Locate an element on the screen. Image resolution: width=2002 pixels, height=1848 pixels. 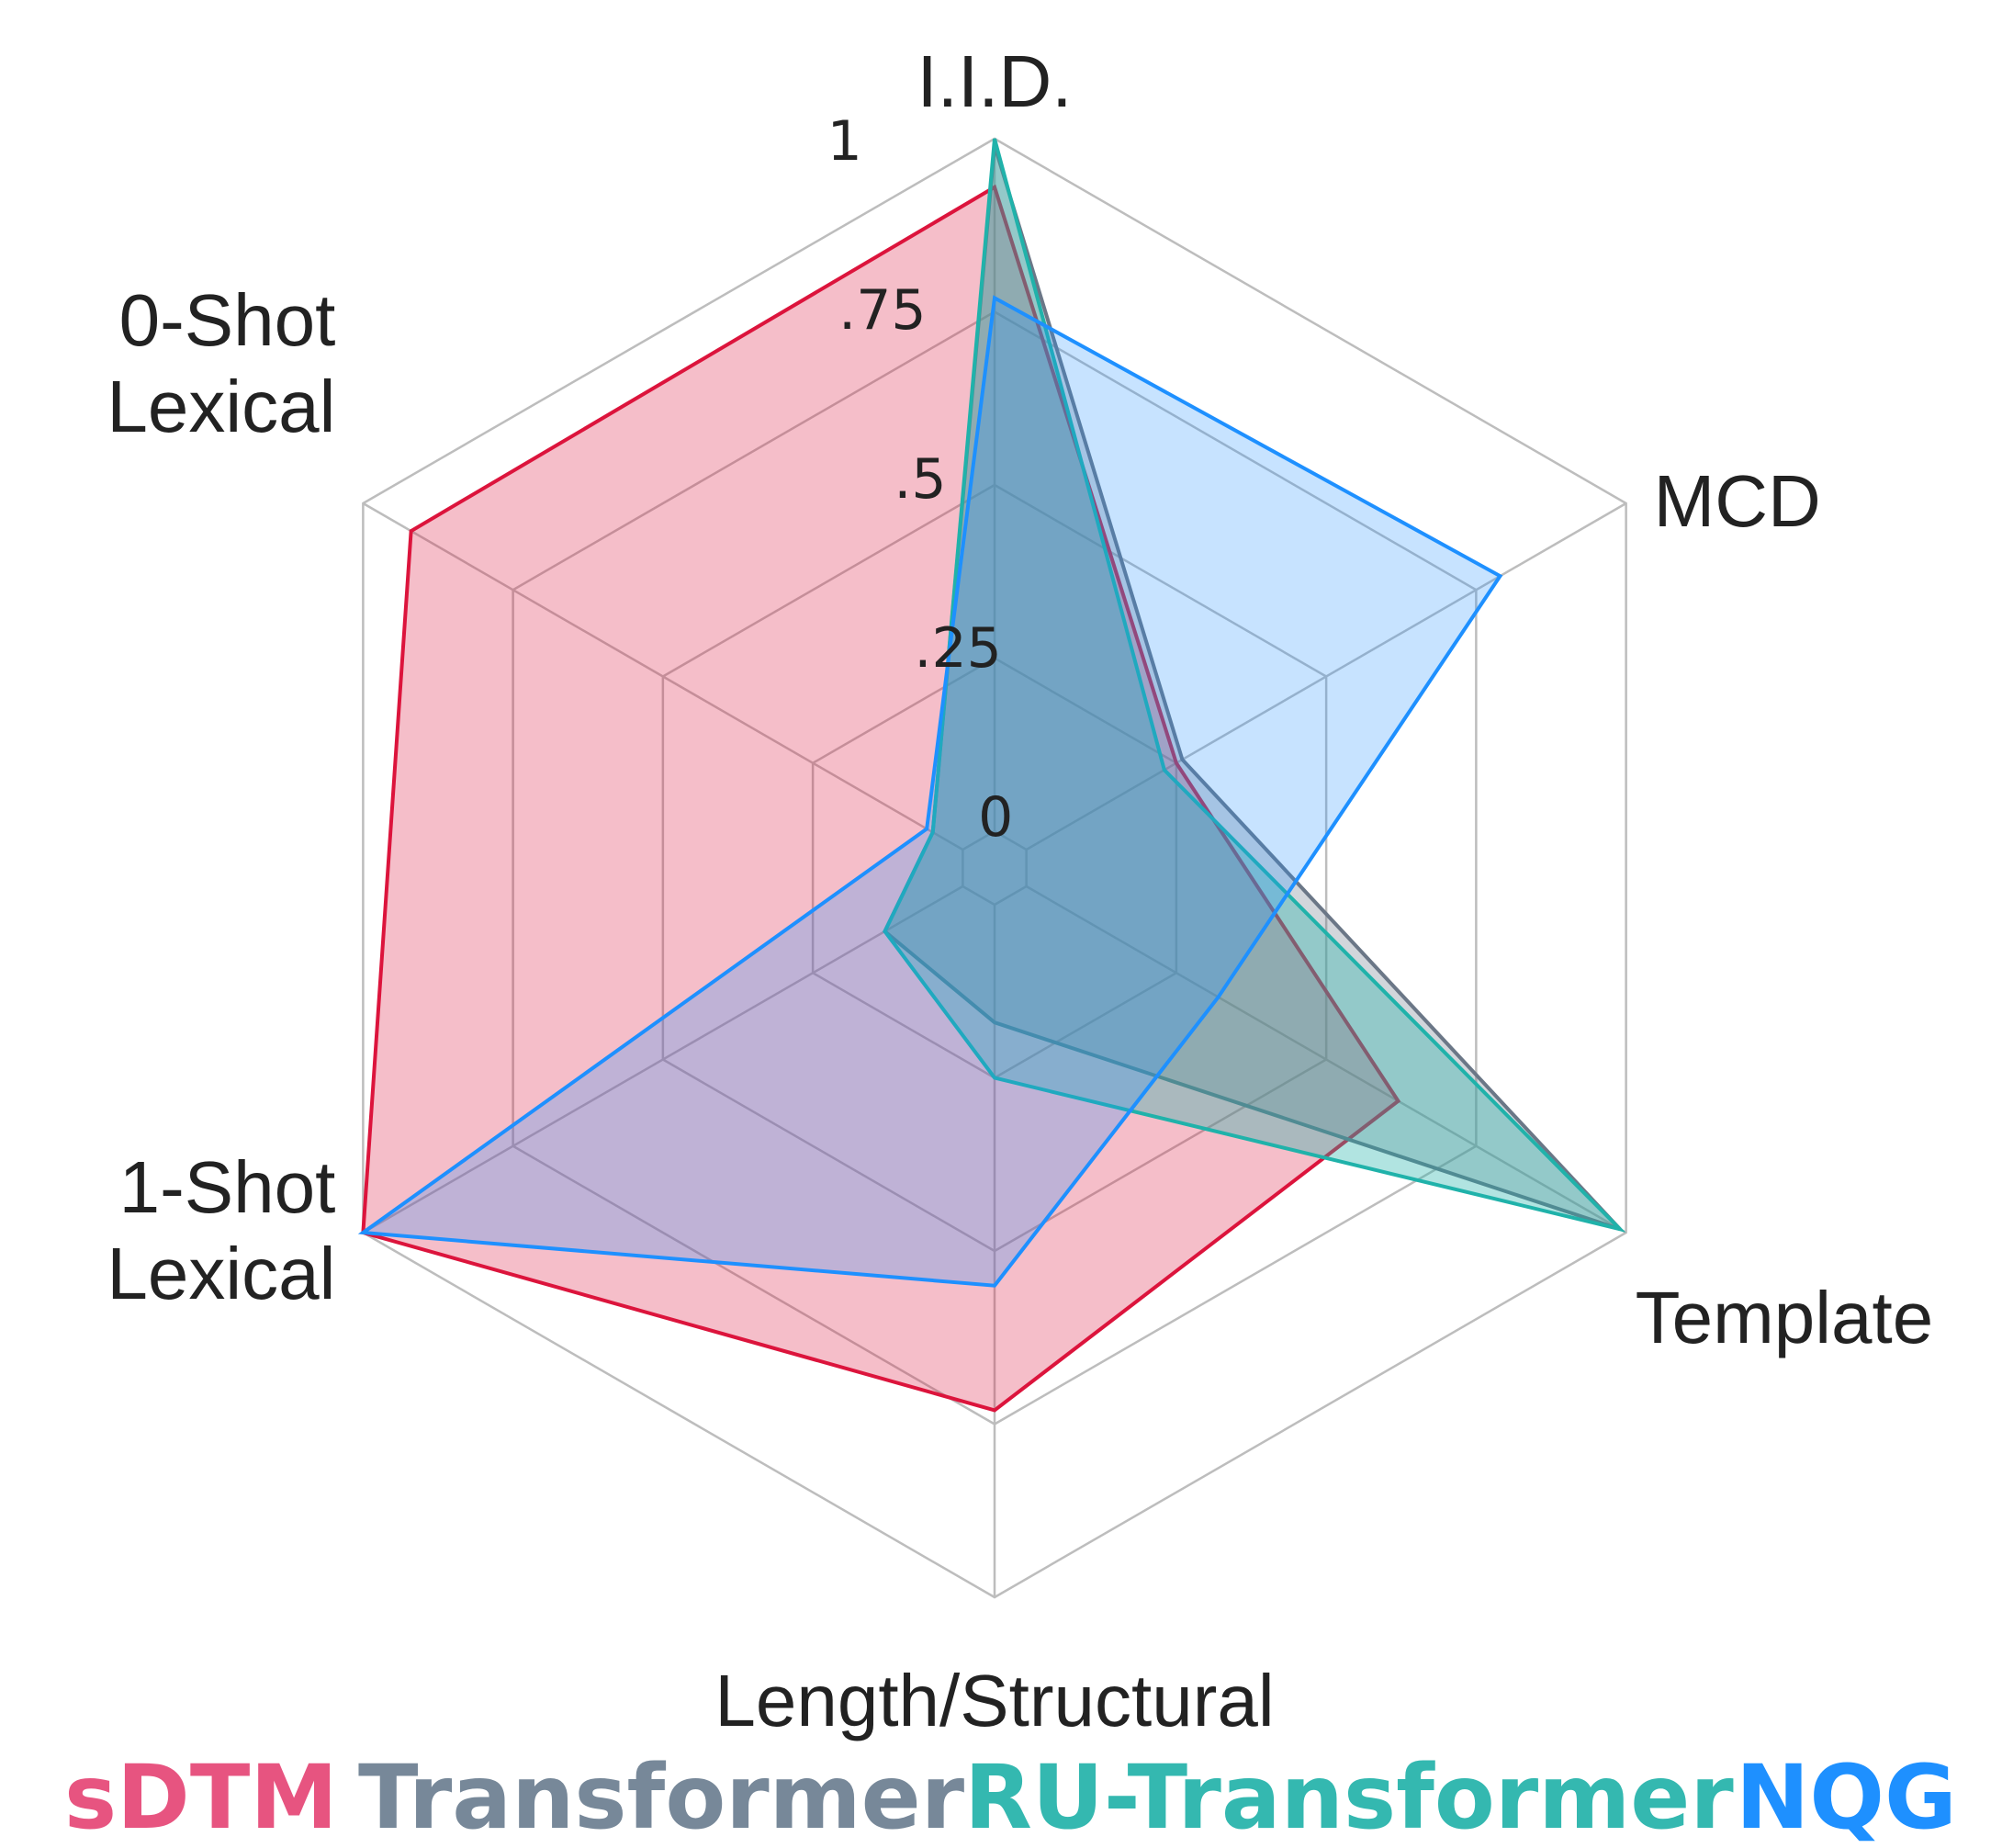
tick-label: .75 is located at coordinates (882, 310).